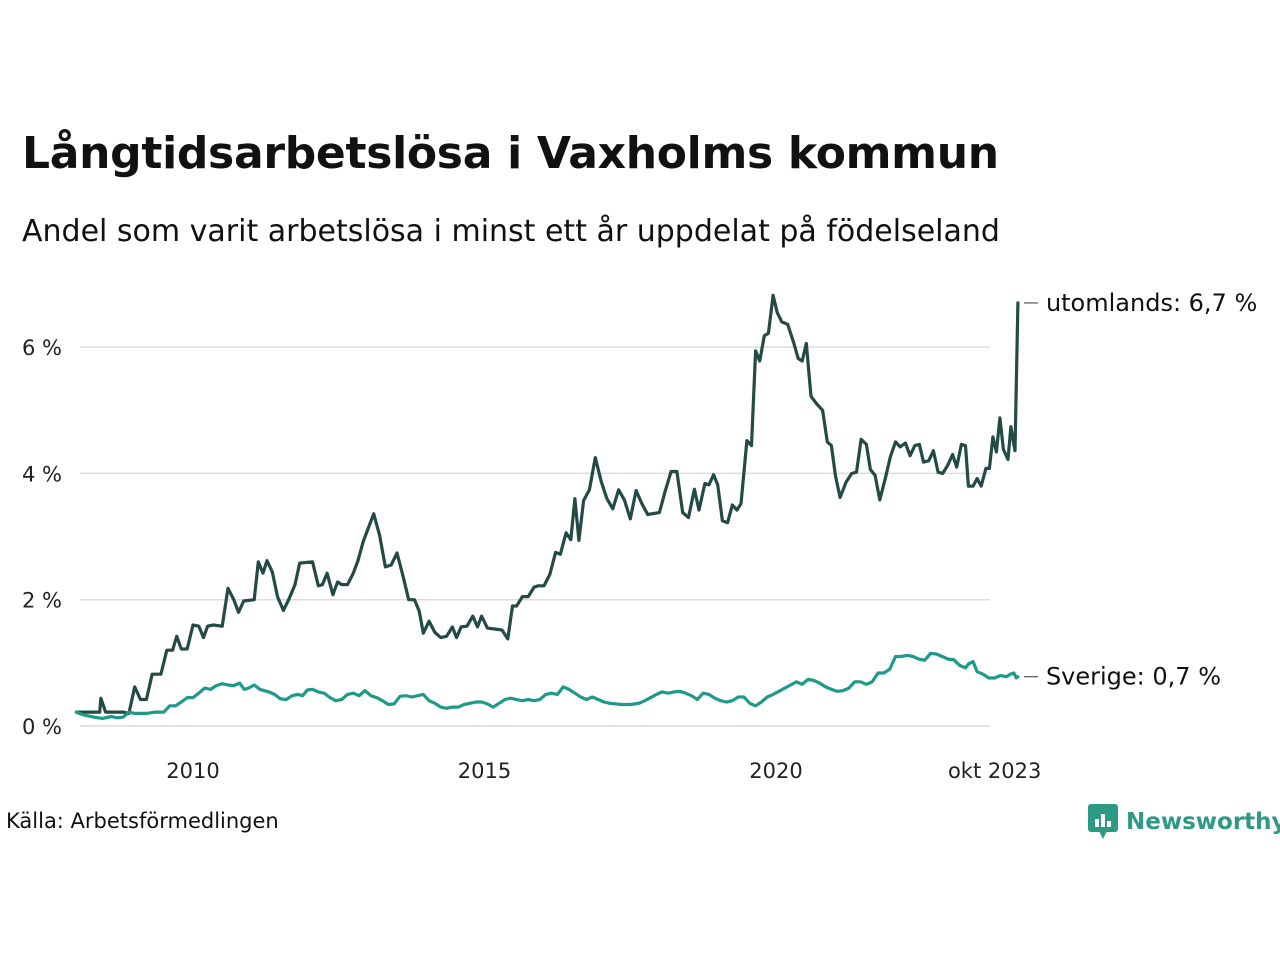 This screenshot has width=1280, height=960. Describe the element at coordinates (142, 821) in the screenshot. I see `source-note: Källa: Arbetsförmedlingen` at that location.